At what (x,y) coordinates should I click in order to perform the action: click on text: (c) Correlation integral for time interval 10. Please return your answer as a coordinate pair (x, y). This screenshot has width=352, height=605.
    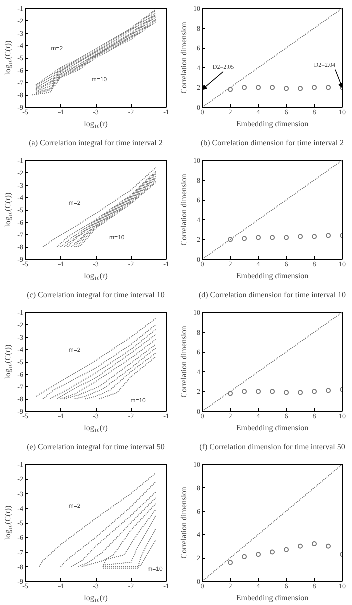
    Looking at the image, I should click on (96, 295).